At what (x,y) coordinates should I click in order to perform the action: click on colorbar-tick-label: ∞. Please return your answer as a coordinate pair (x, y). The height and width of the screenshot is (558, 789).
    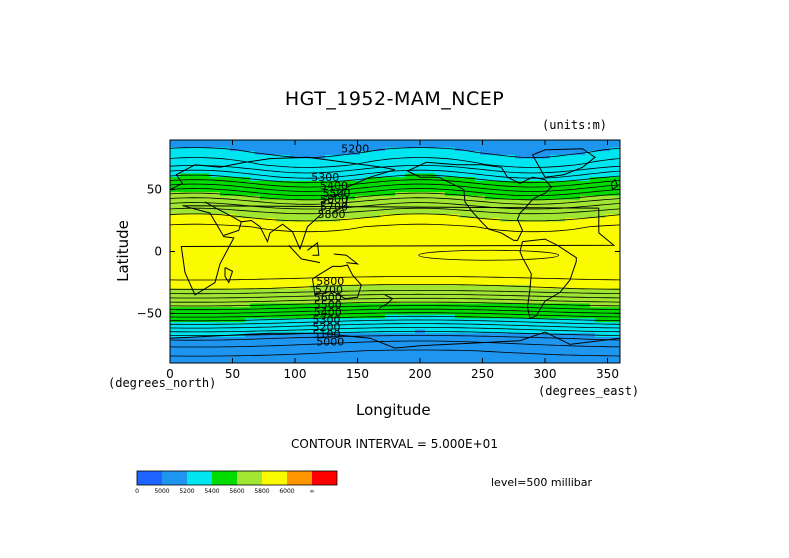
    Looking at the image, I should click on (312, 491).